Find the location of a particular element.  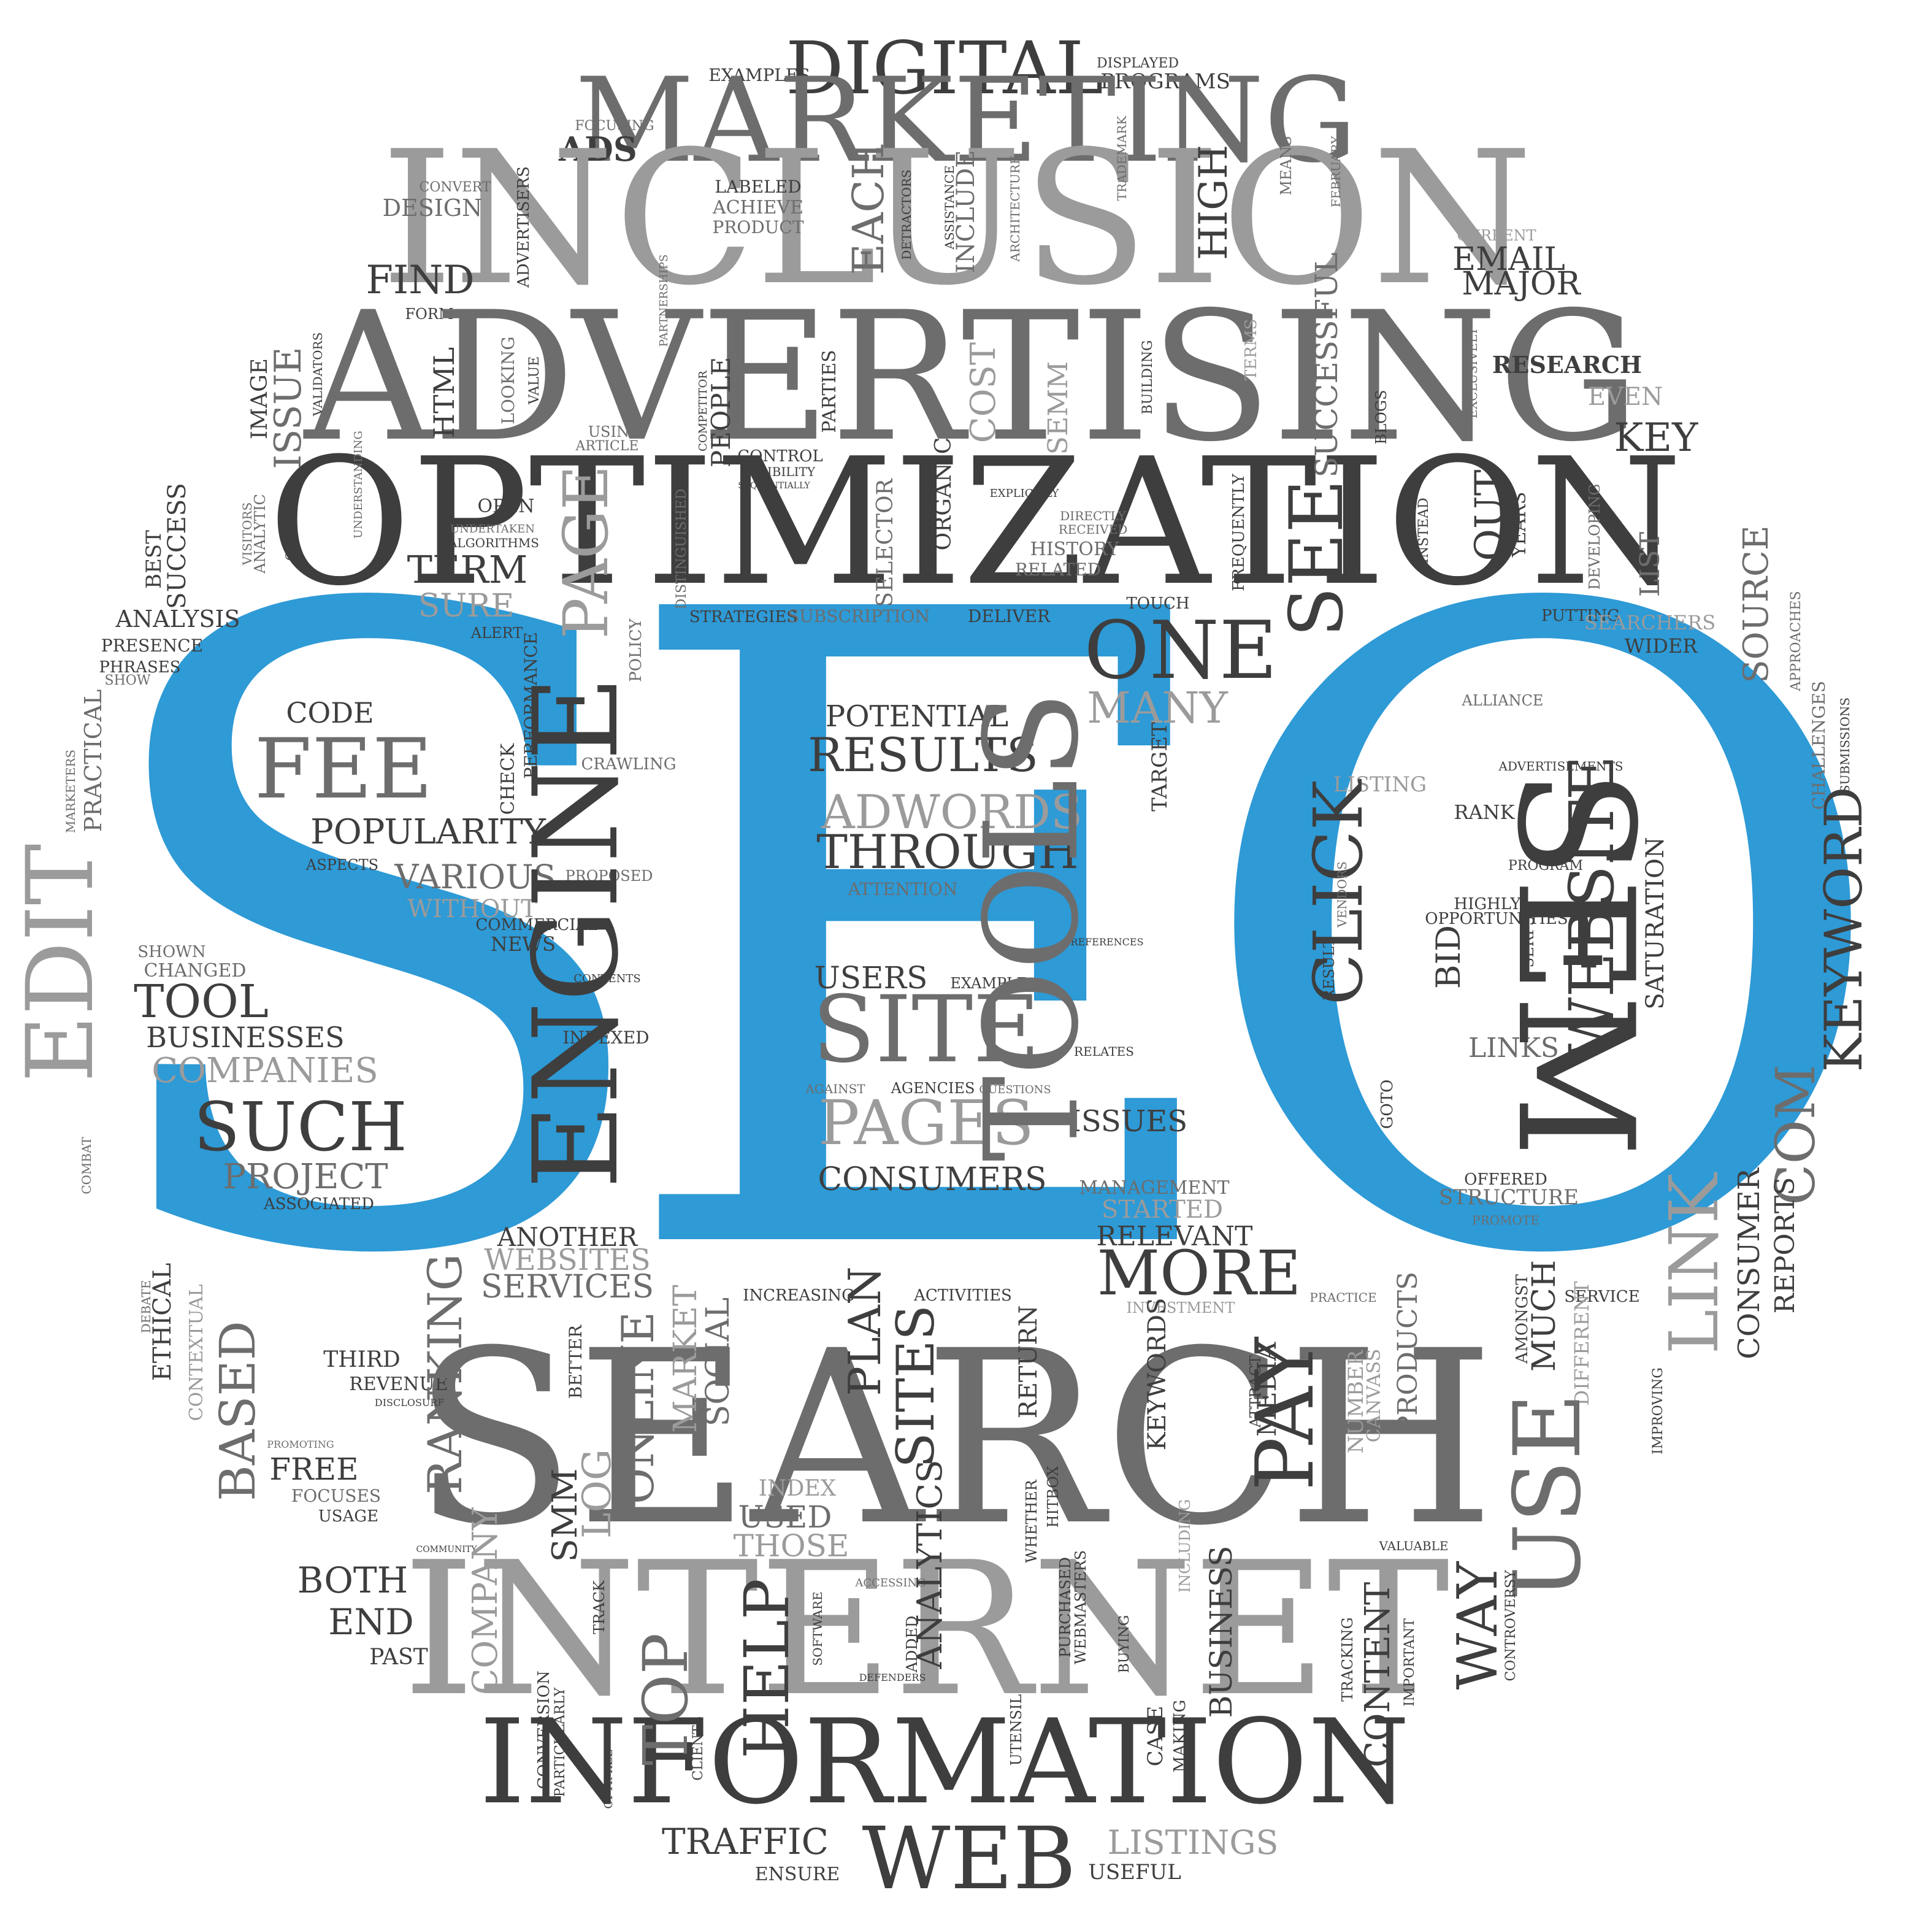

cloud-word-businesses: BUSINESSES is located at coordinates (245, 1037).